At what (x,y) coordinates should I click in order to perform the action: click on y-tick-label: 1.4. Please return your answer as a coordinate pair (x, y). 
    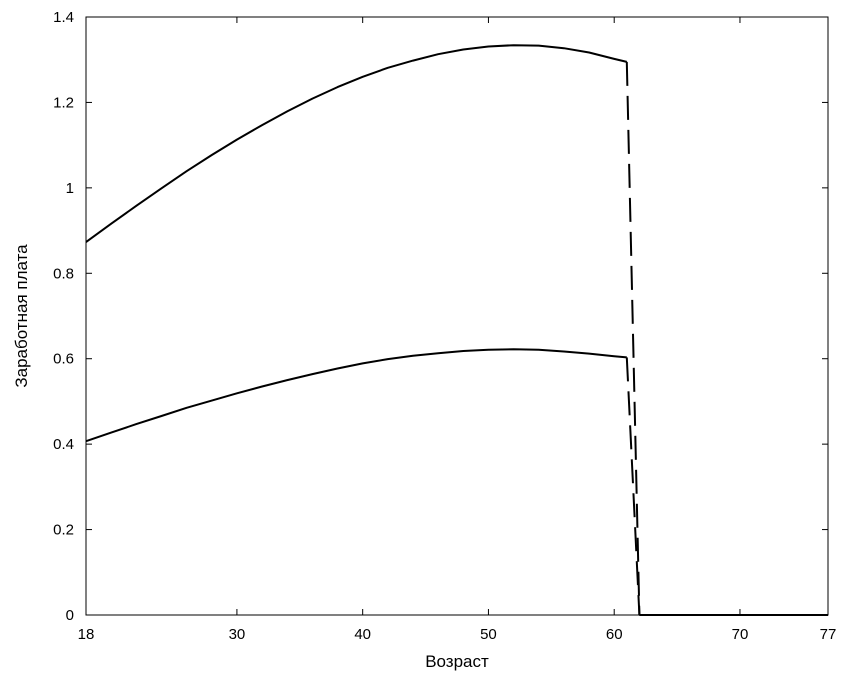
    Looking at the image, I should click on (63, 17).